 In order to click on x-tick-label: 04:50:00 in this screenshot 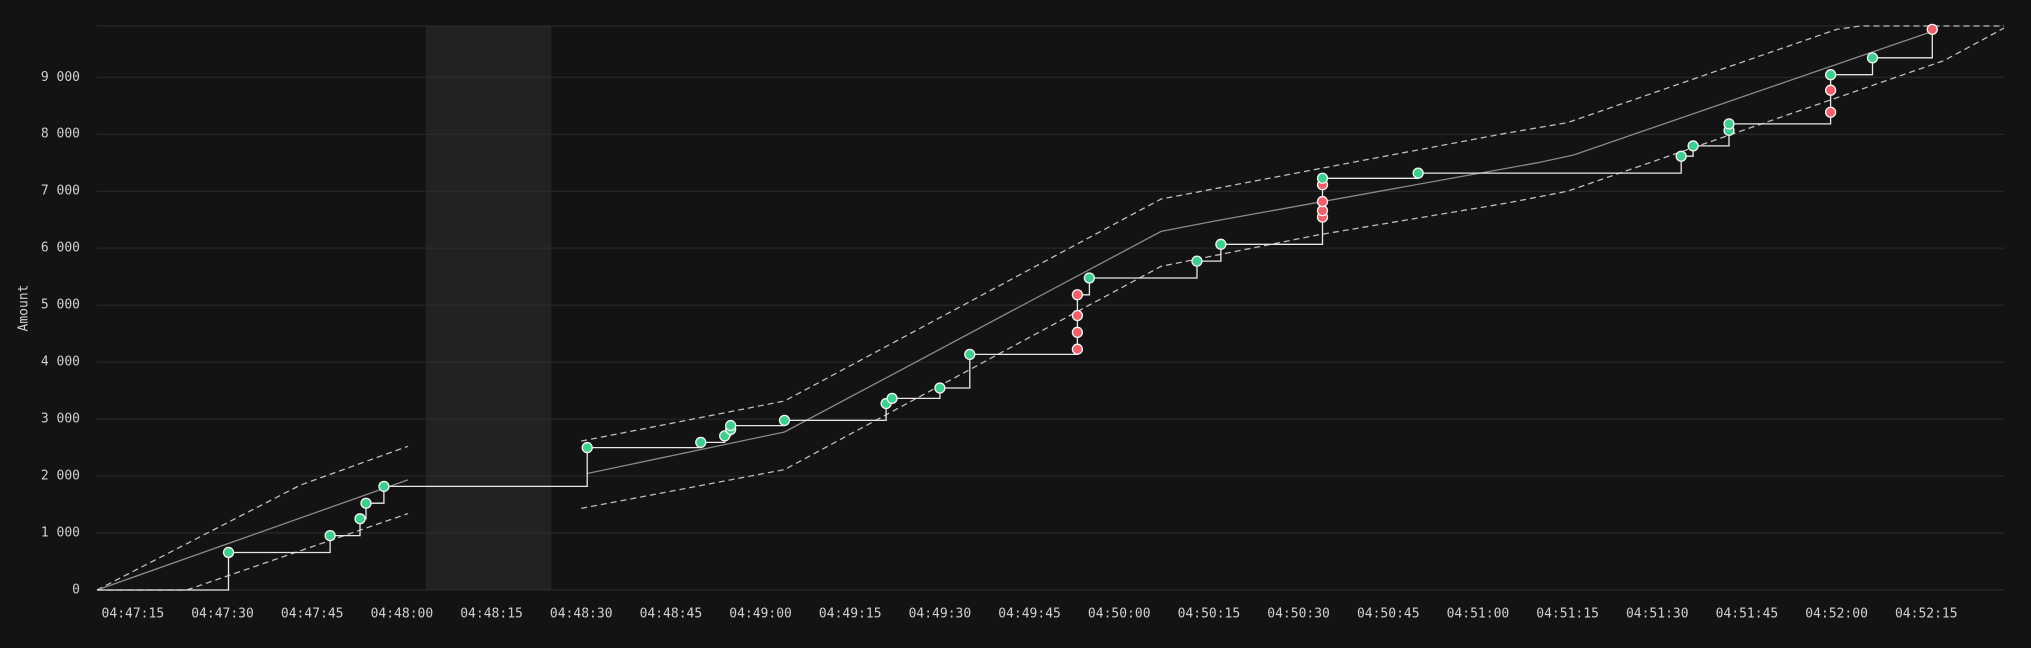, I will do `click(1119, 614)`.